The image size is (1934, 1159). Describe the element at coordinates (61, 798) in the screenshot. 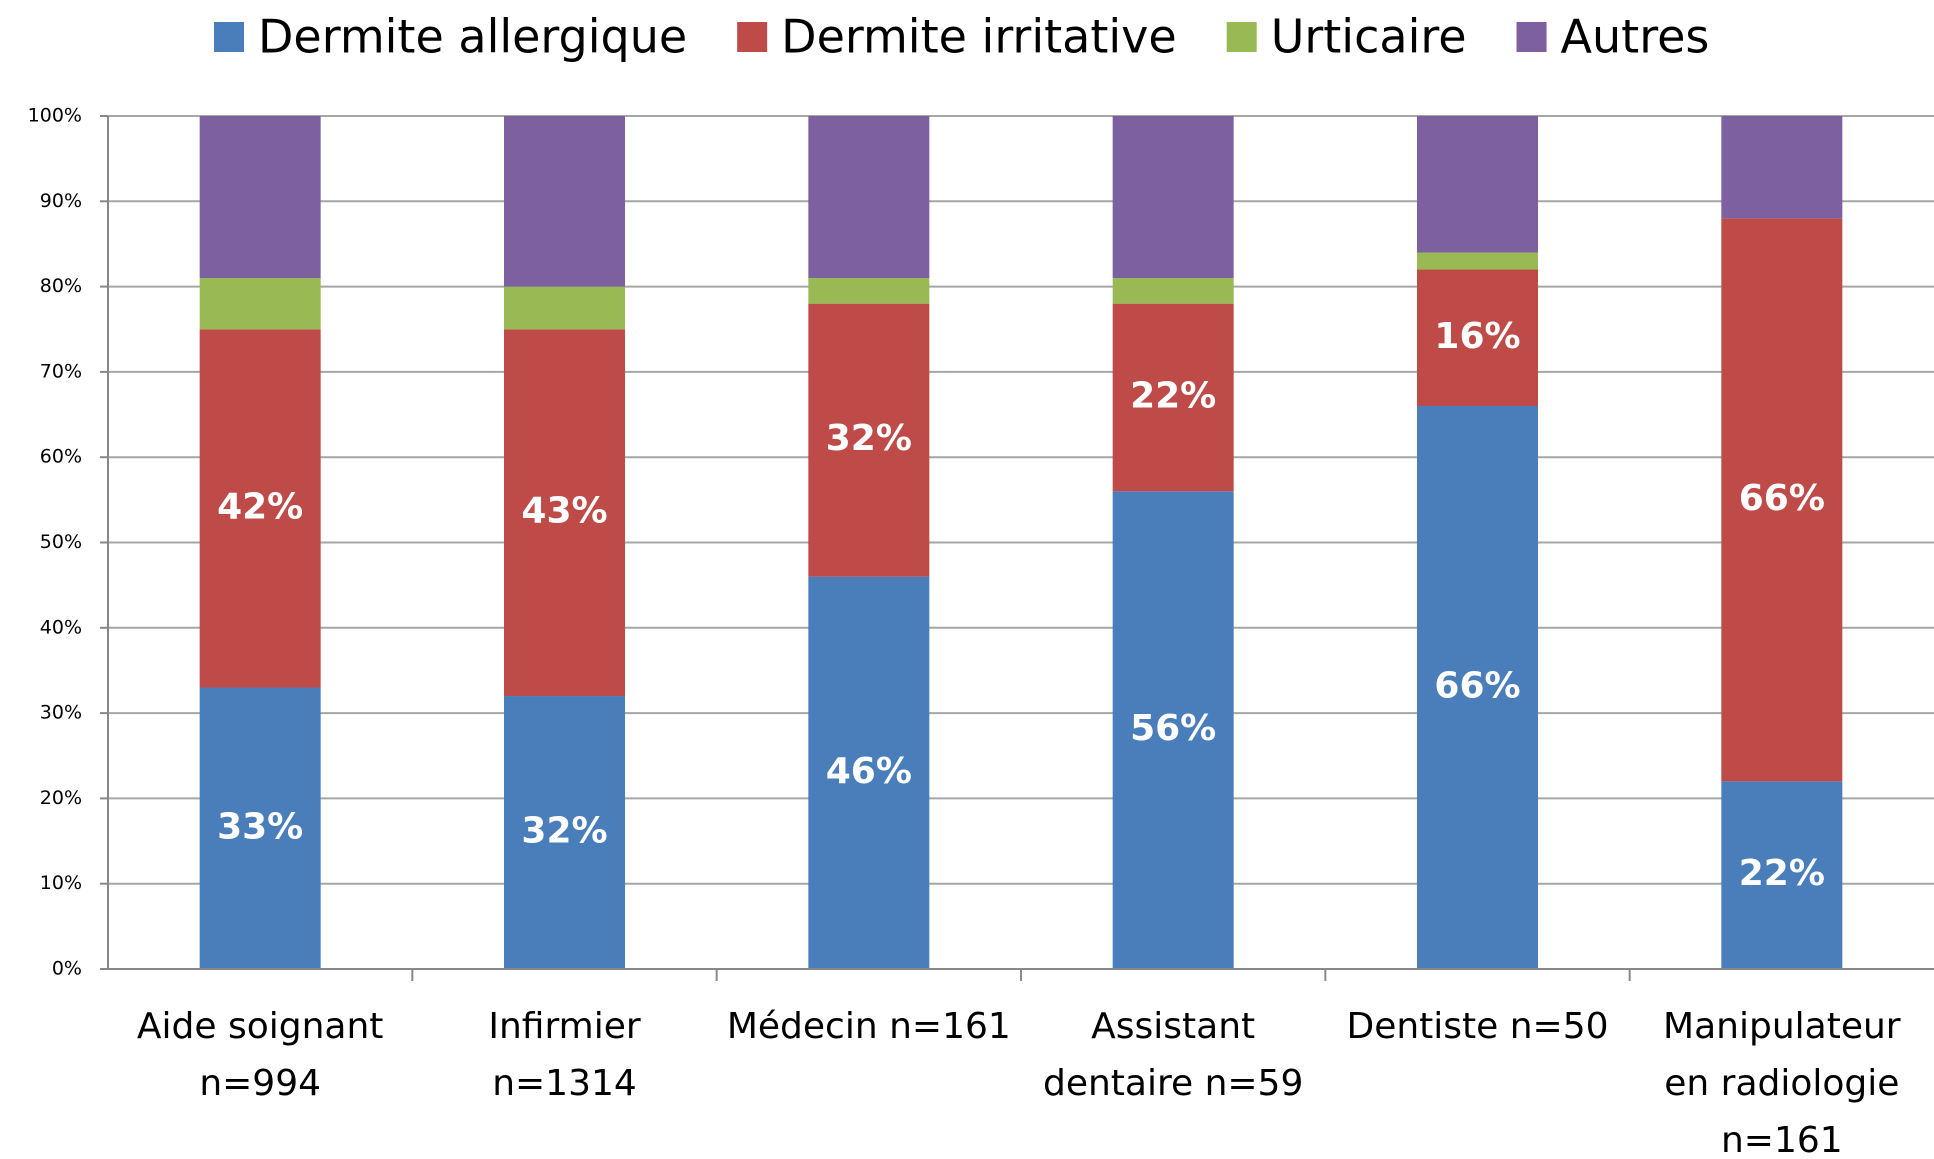

I see `y-tick-label: 20%` at that location.